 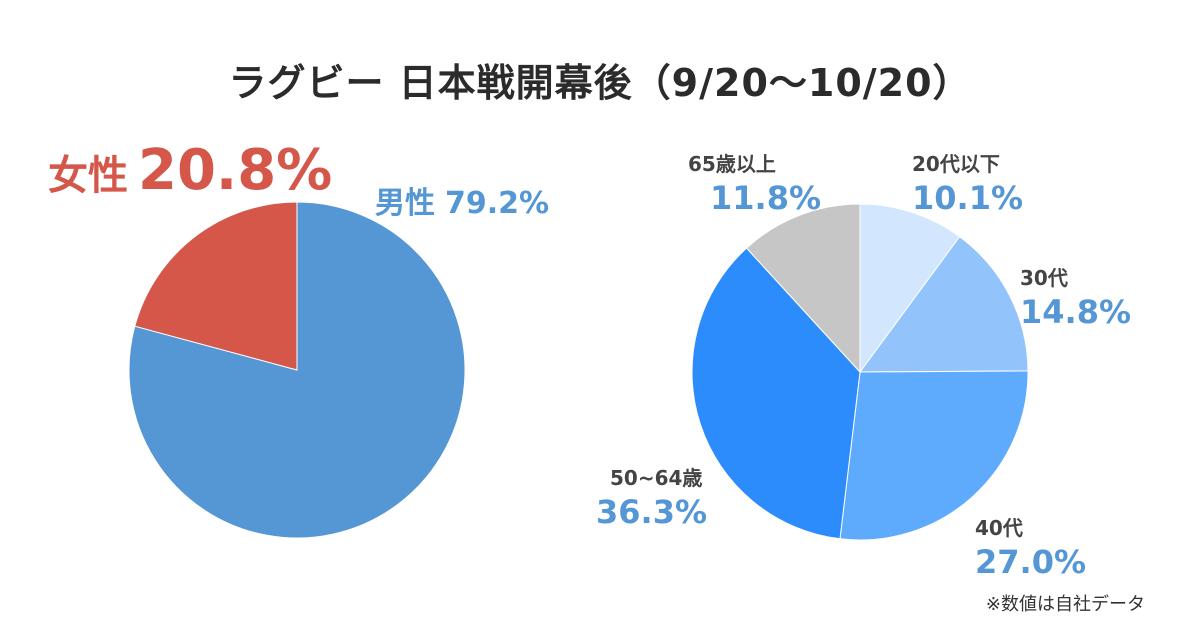 I want to click on age-category-label: 65歳以上, so click(x=732, y=164).